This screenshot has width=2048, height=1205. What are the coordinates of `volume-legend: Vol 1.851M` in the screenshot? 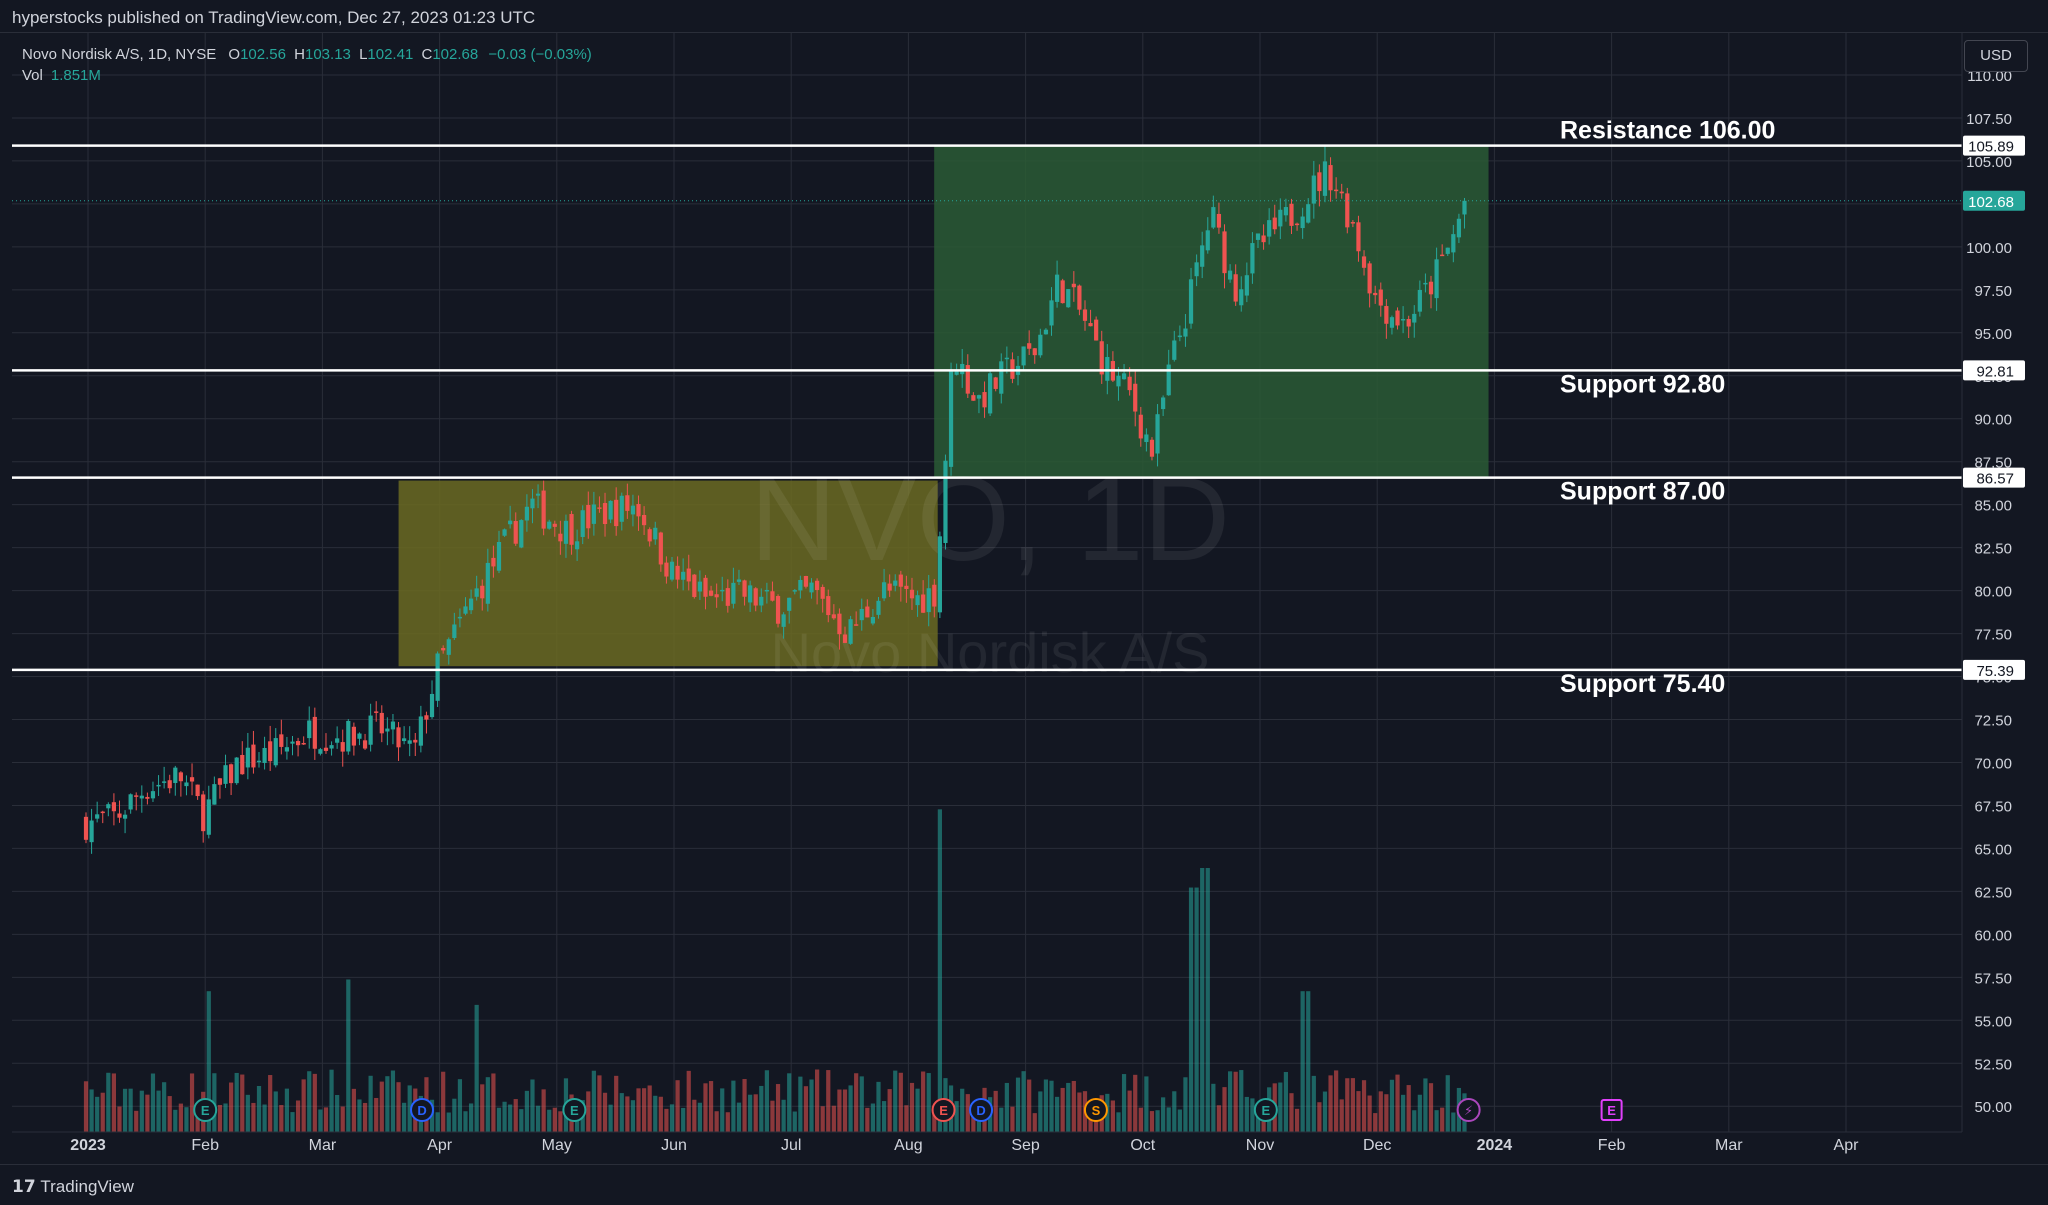 It's located at (61, 75).